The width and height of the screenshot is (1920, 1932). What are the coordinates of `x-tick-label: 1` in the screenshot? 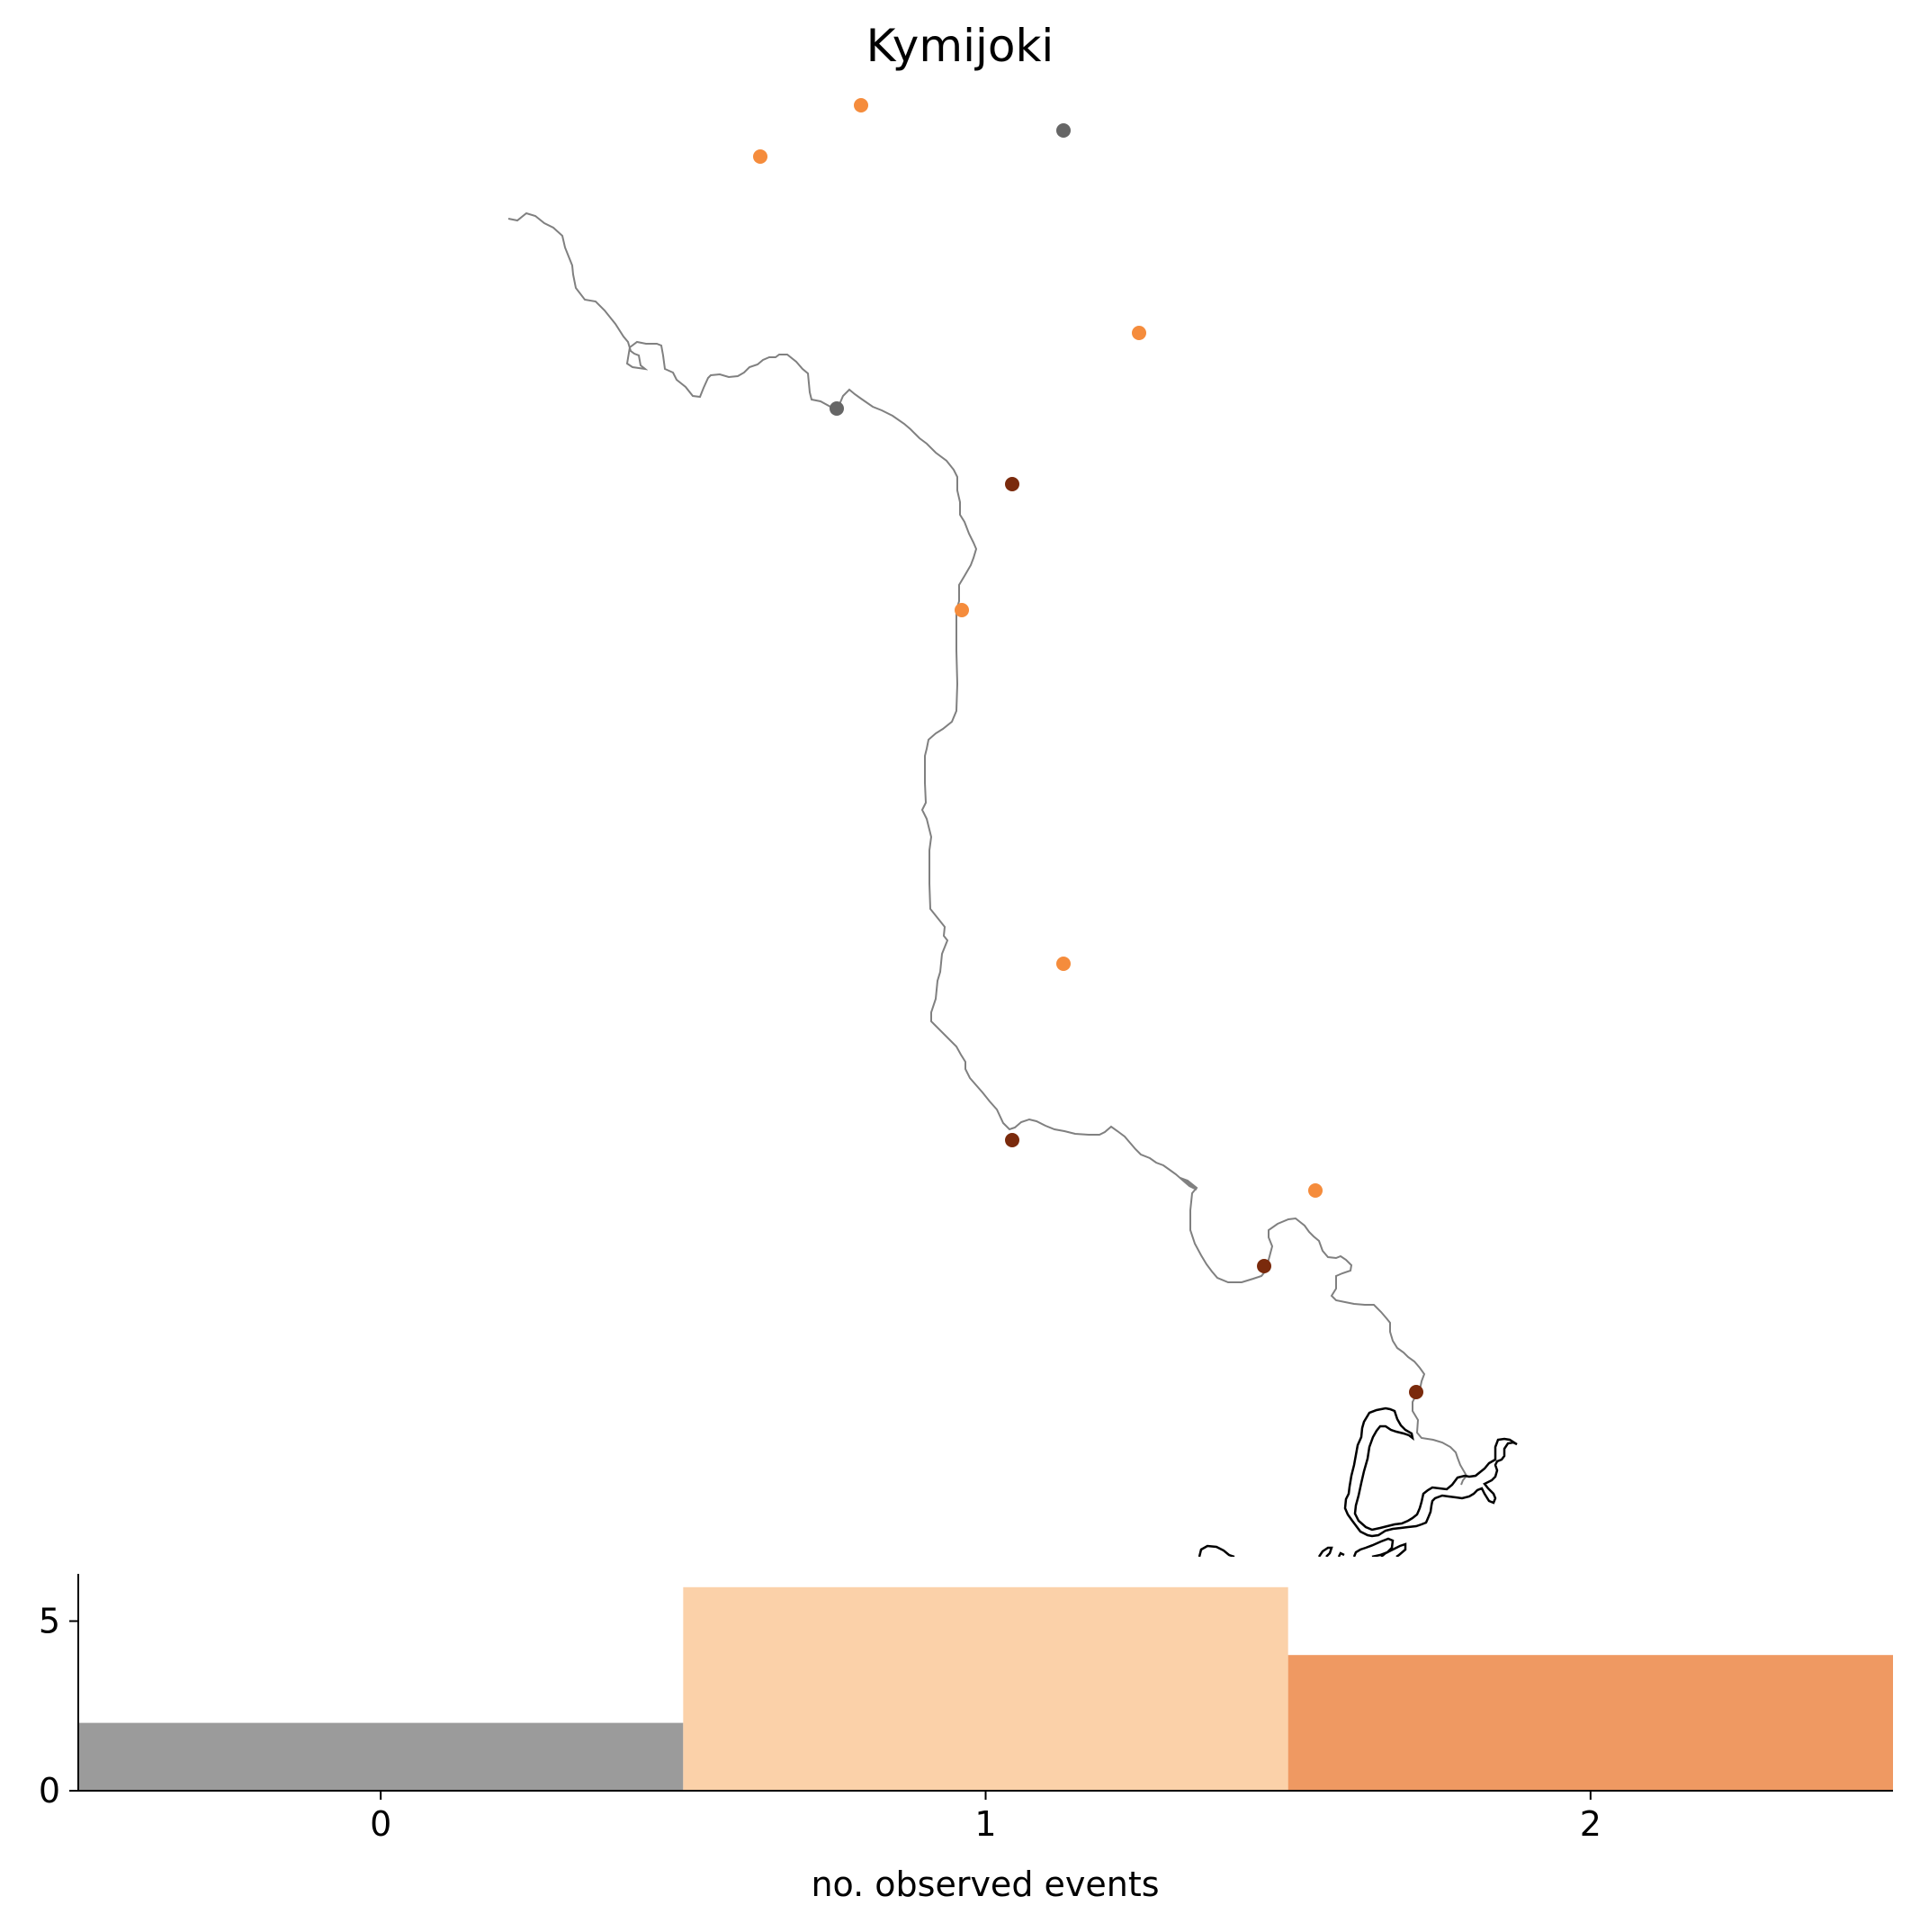 It's located at (985, 1824).